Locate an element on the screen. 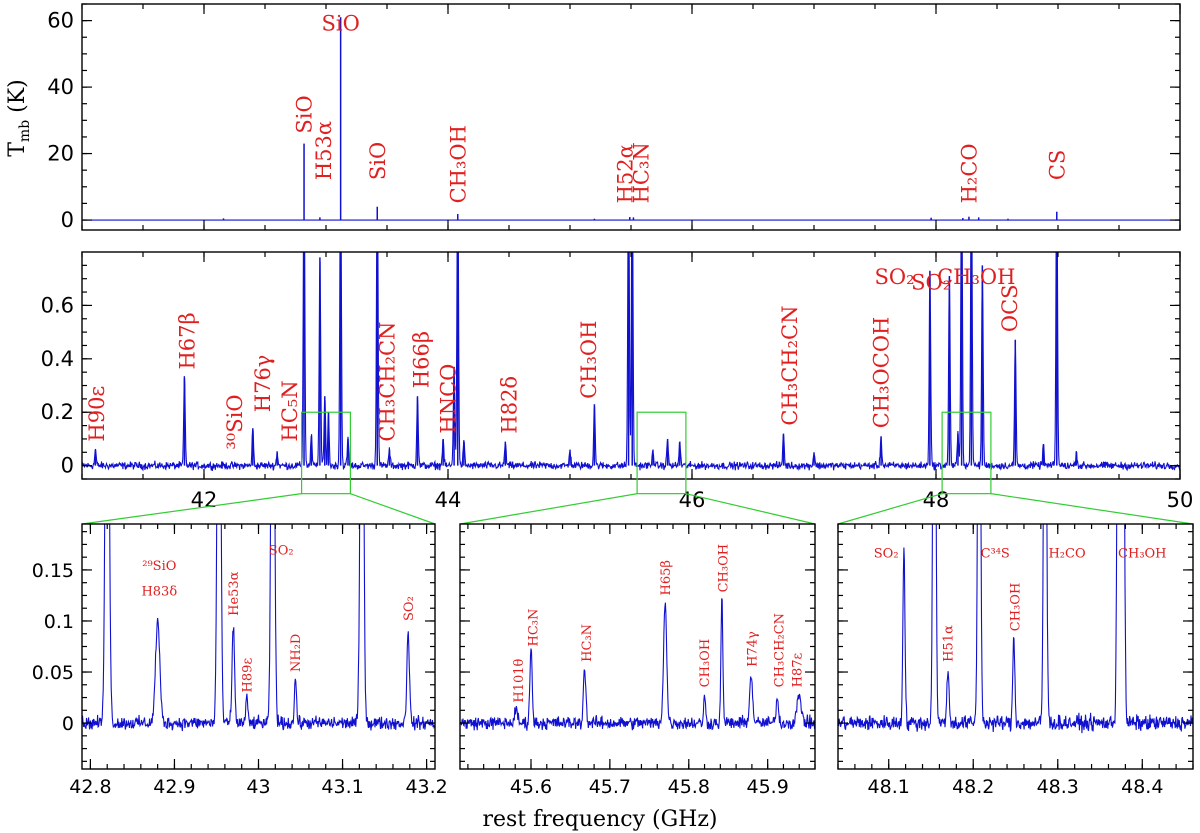  line-label: H76γ is located at coordinates (263, 384).